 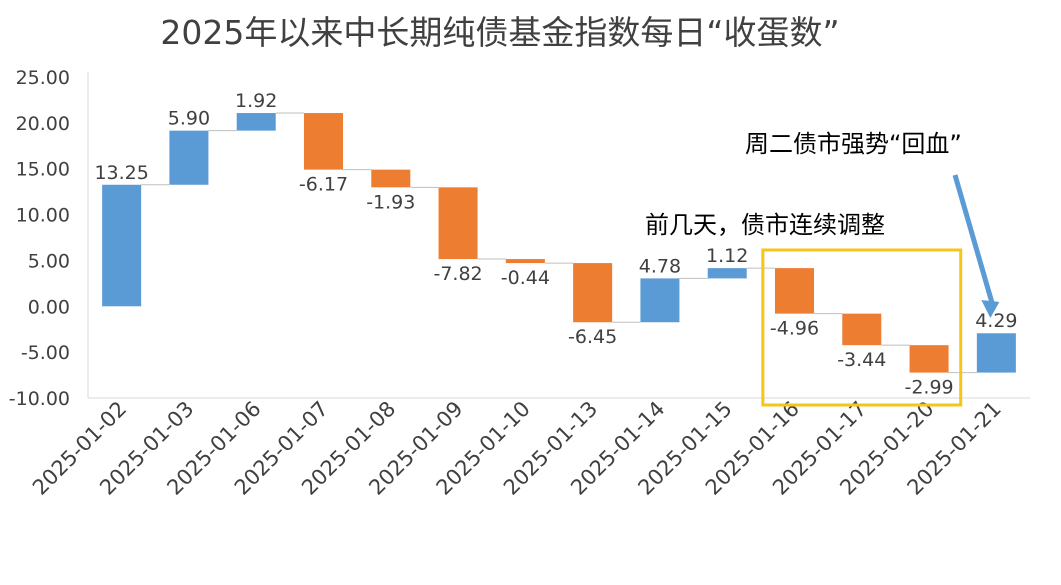 What do you see at coordinates (256, 101) in the screenshot?
I see `data-label: 1.92` at bounding box center [256, 101].